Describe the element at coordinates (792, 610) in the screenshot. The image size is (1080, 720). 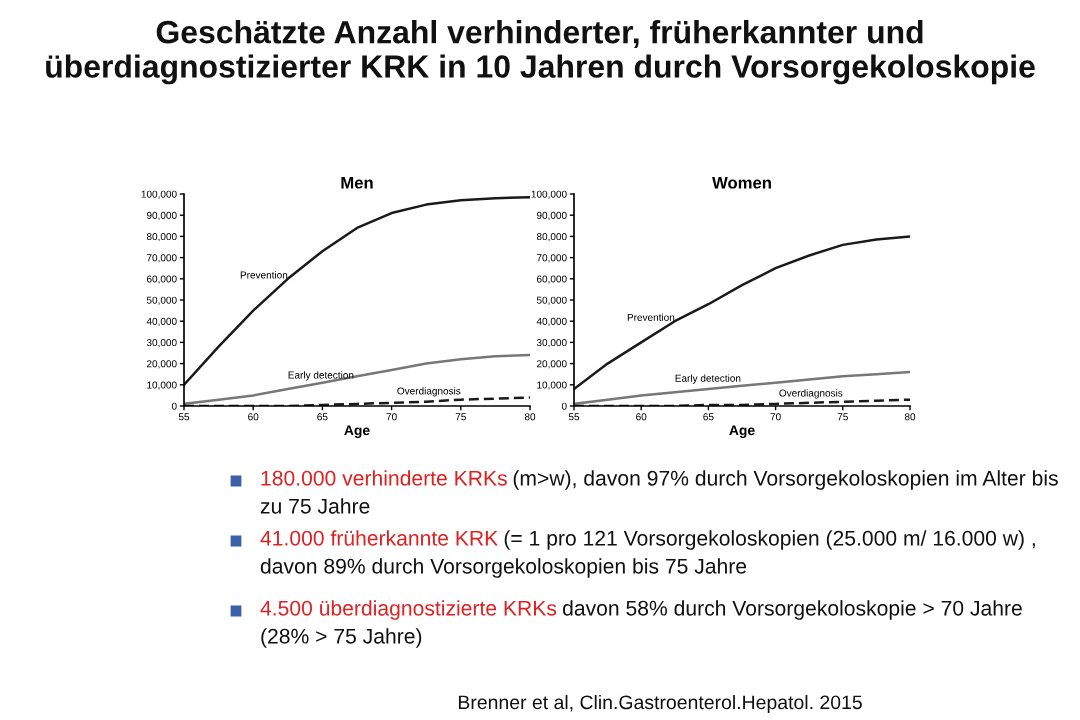
I see `text: davon 58% durch Vorsorgekoloskopie > 70 Jahre` at that location.